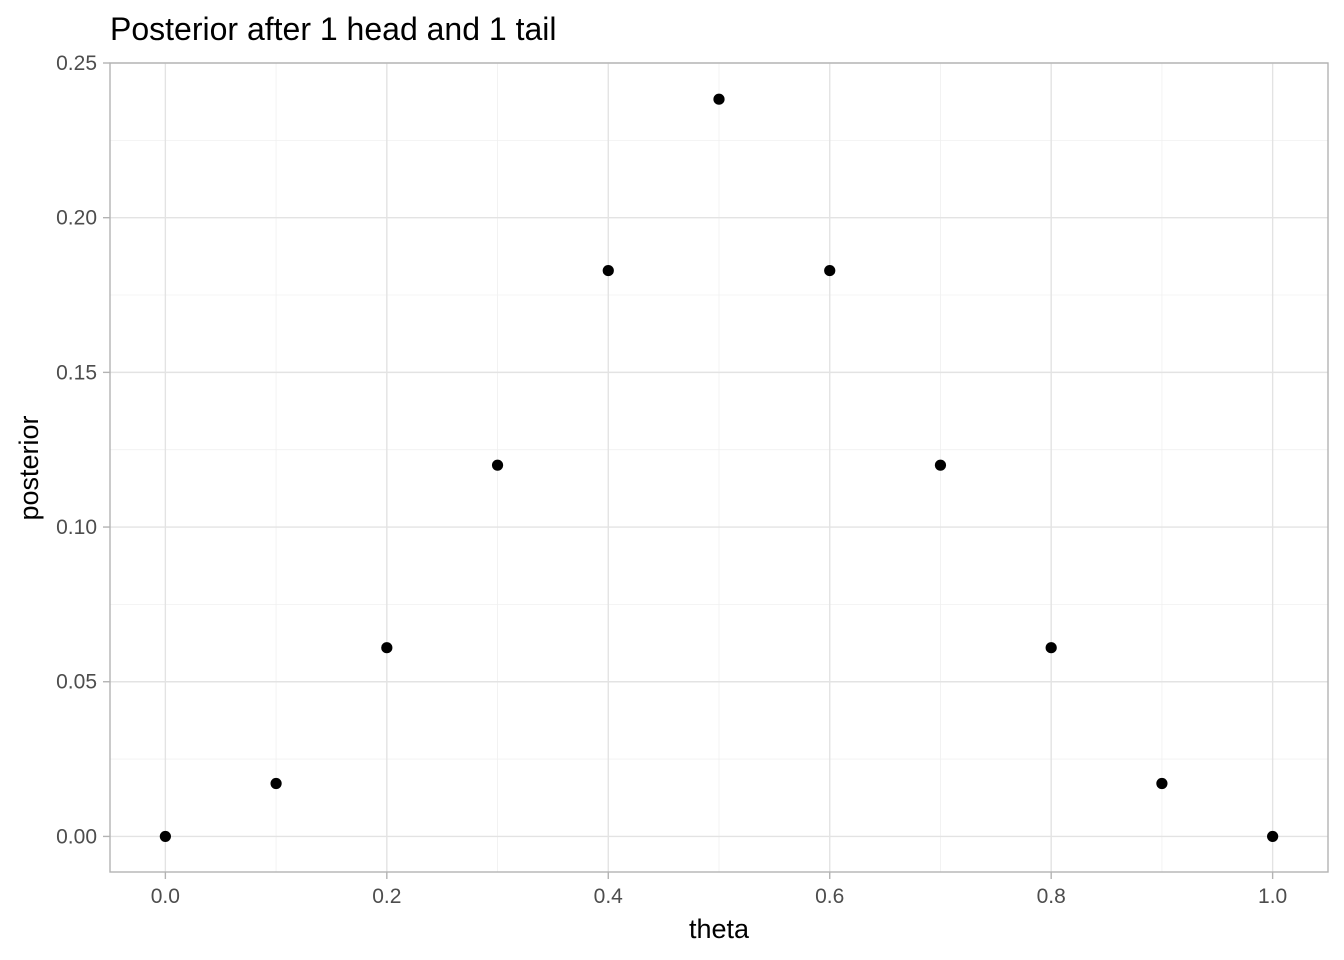 This screenshot has height=960, width=1344. What do you see at coordinates (76, 63) in the screenshot?
I see `y-tick-label: 0.25` at bounding box center [76, 63].